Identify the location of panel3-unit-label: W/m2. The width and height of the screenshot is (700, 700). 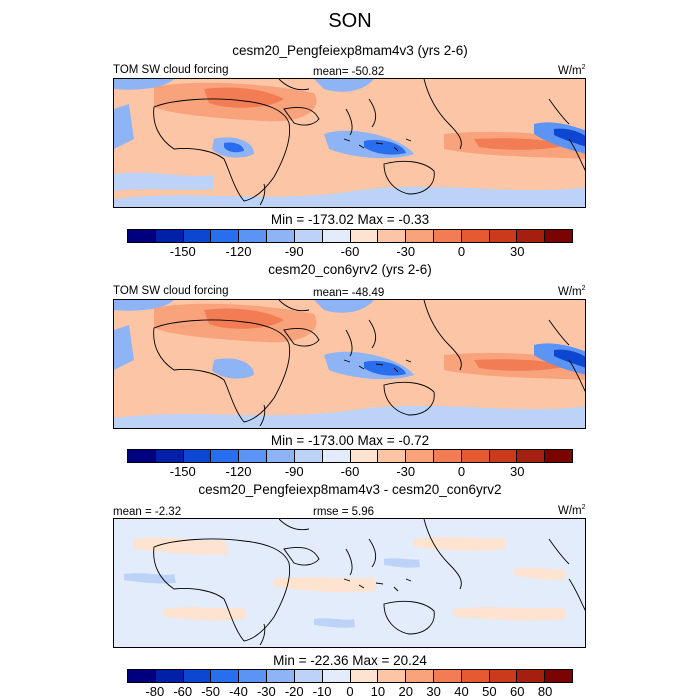
(572, 510).